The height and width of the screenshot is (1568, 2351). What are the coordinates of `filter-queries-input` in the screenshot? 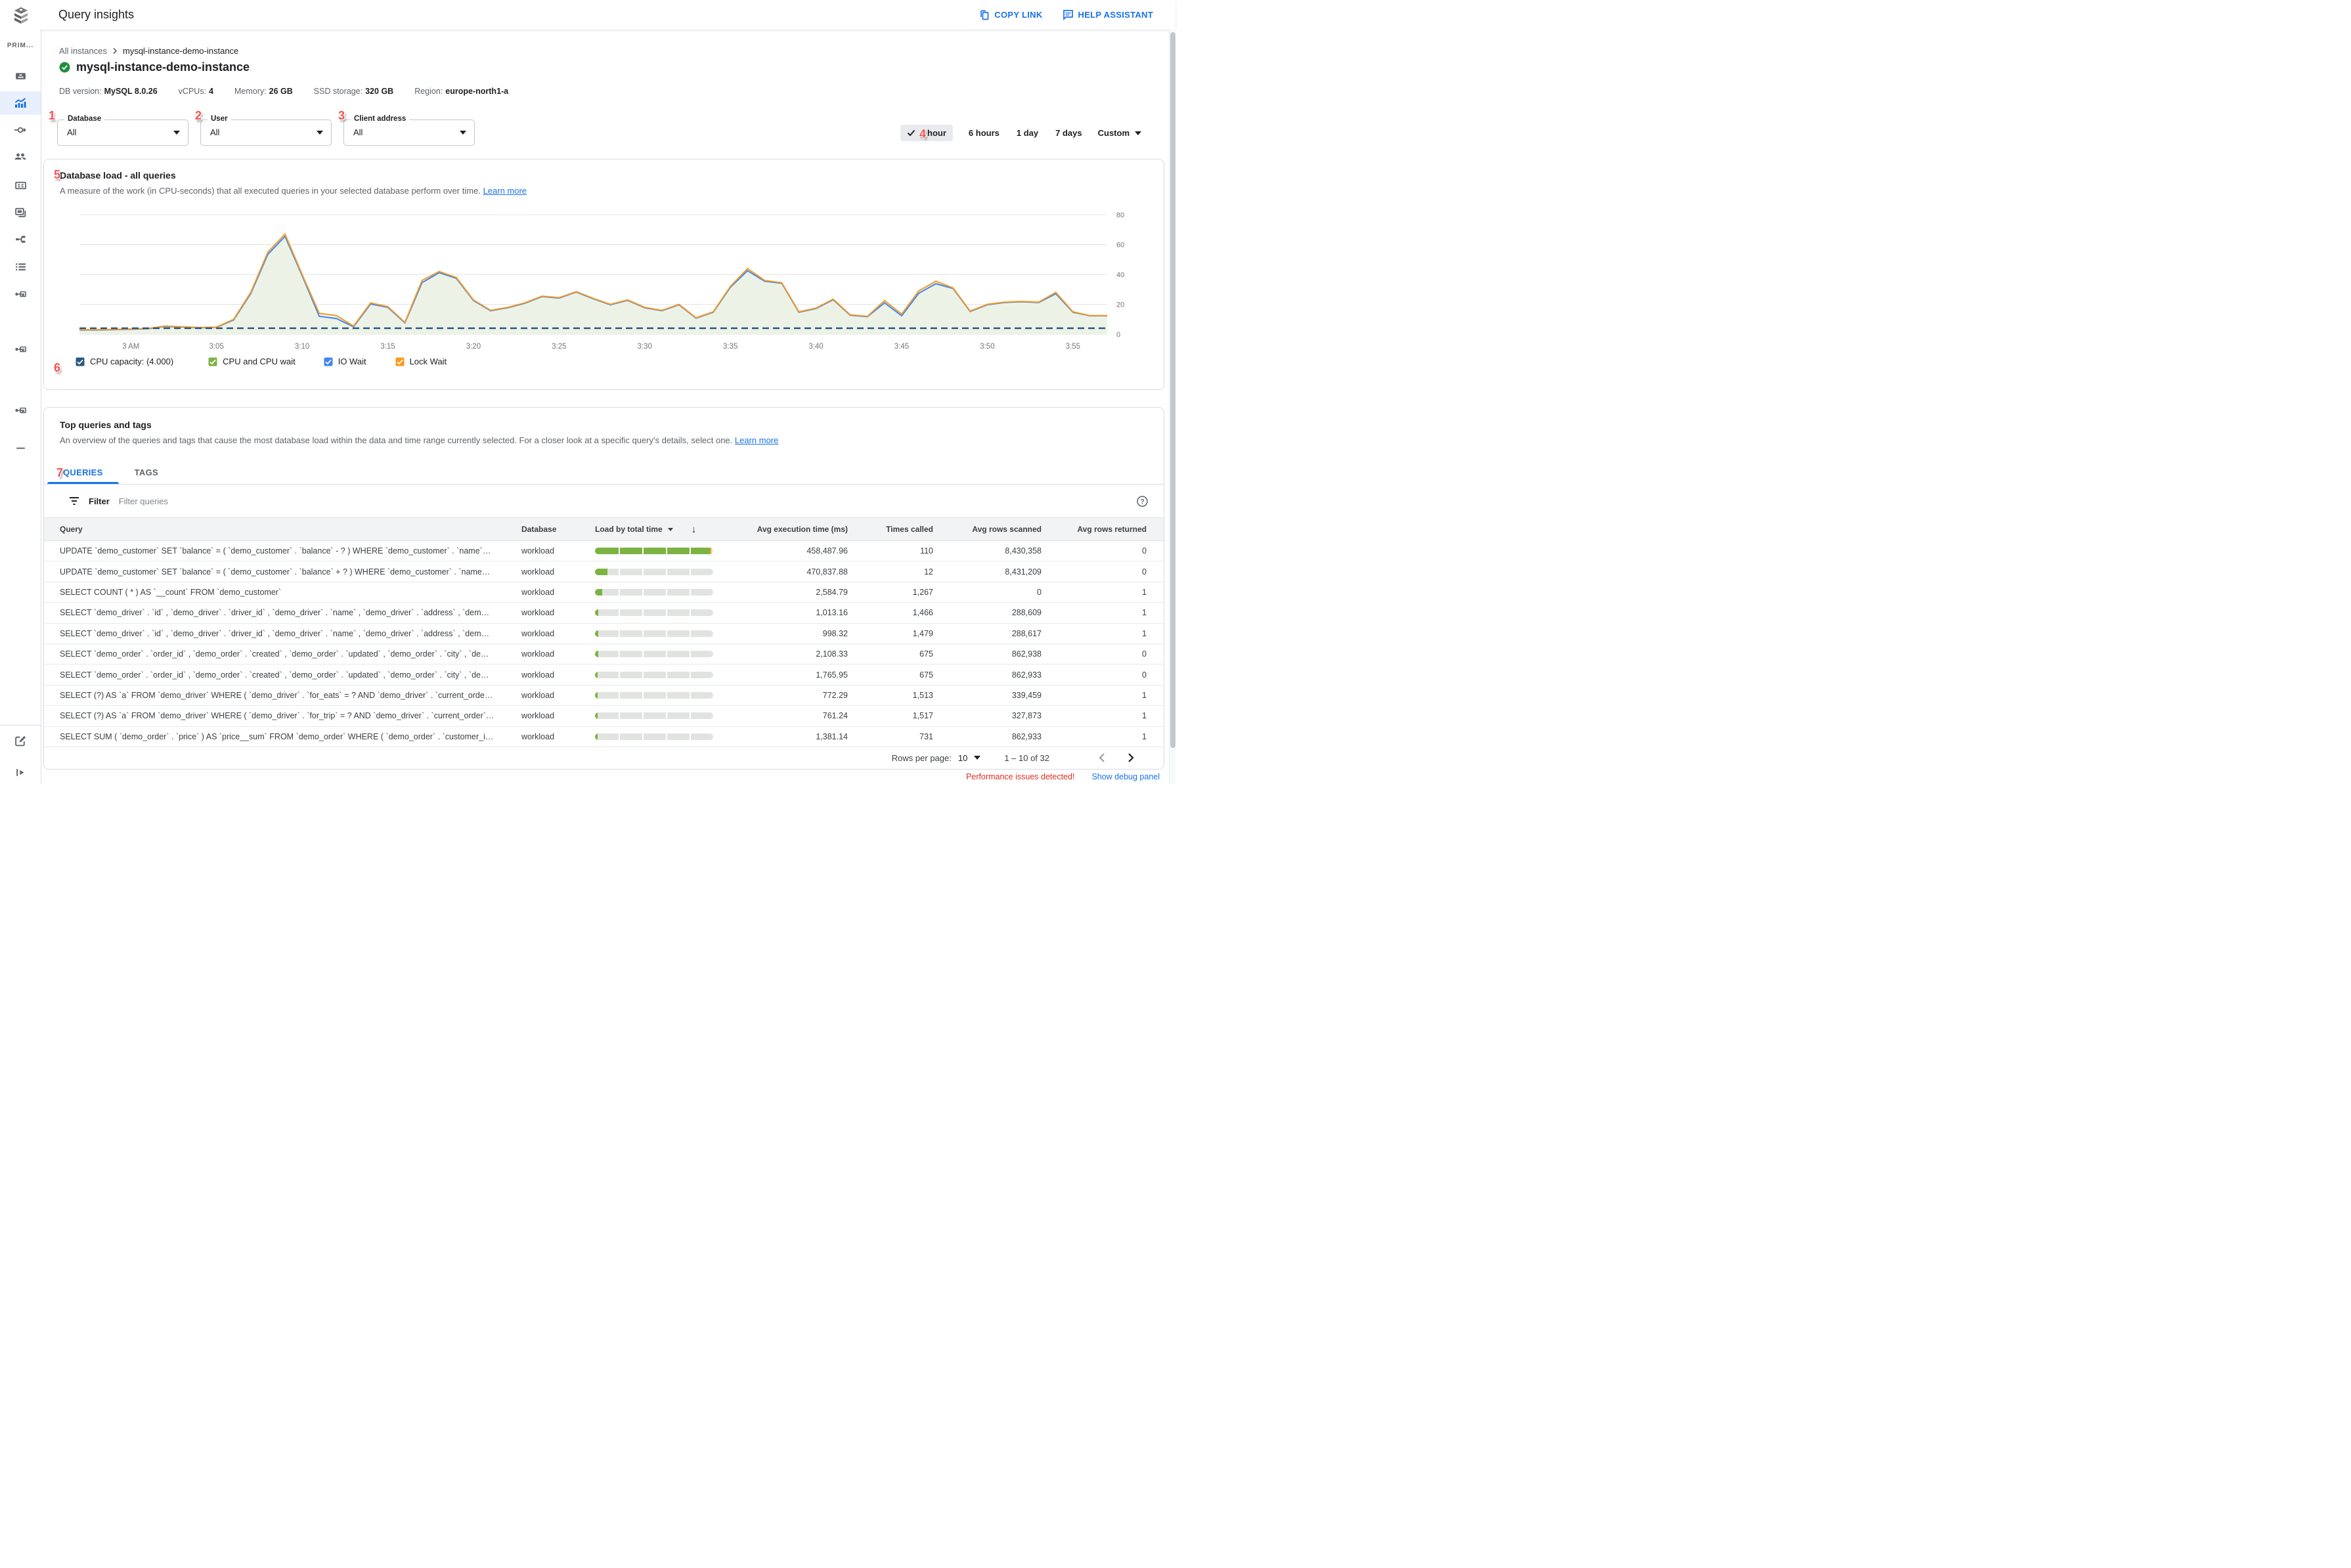 It's located at (623, 501).